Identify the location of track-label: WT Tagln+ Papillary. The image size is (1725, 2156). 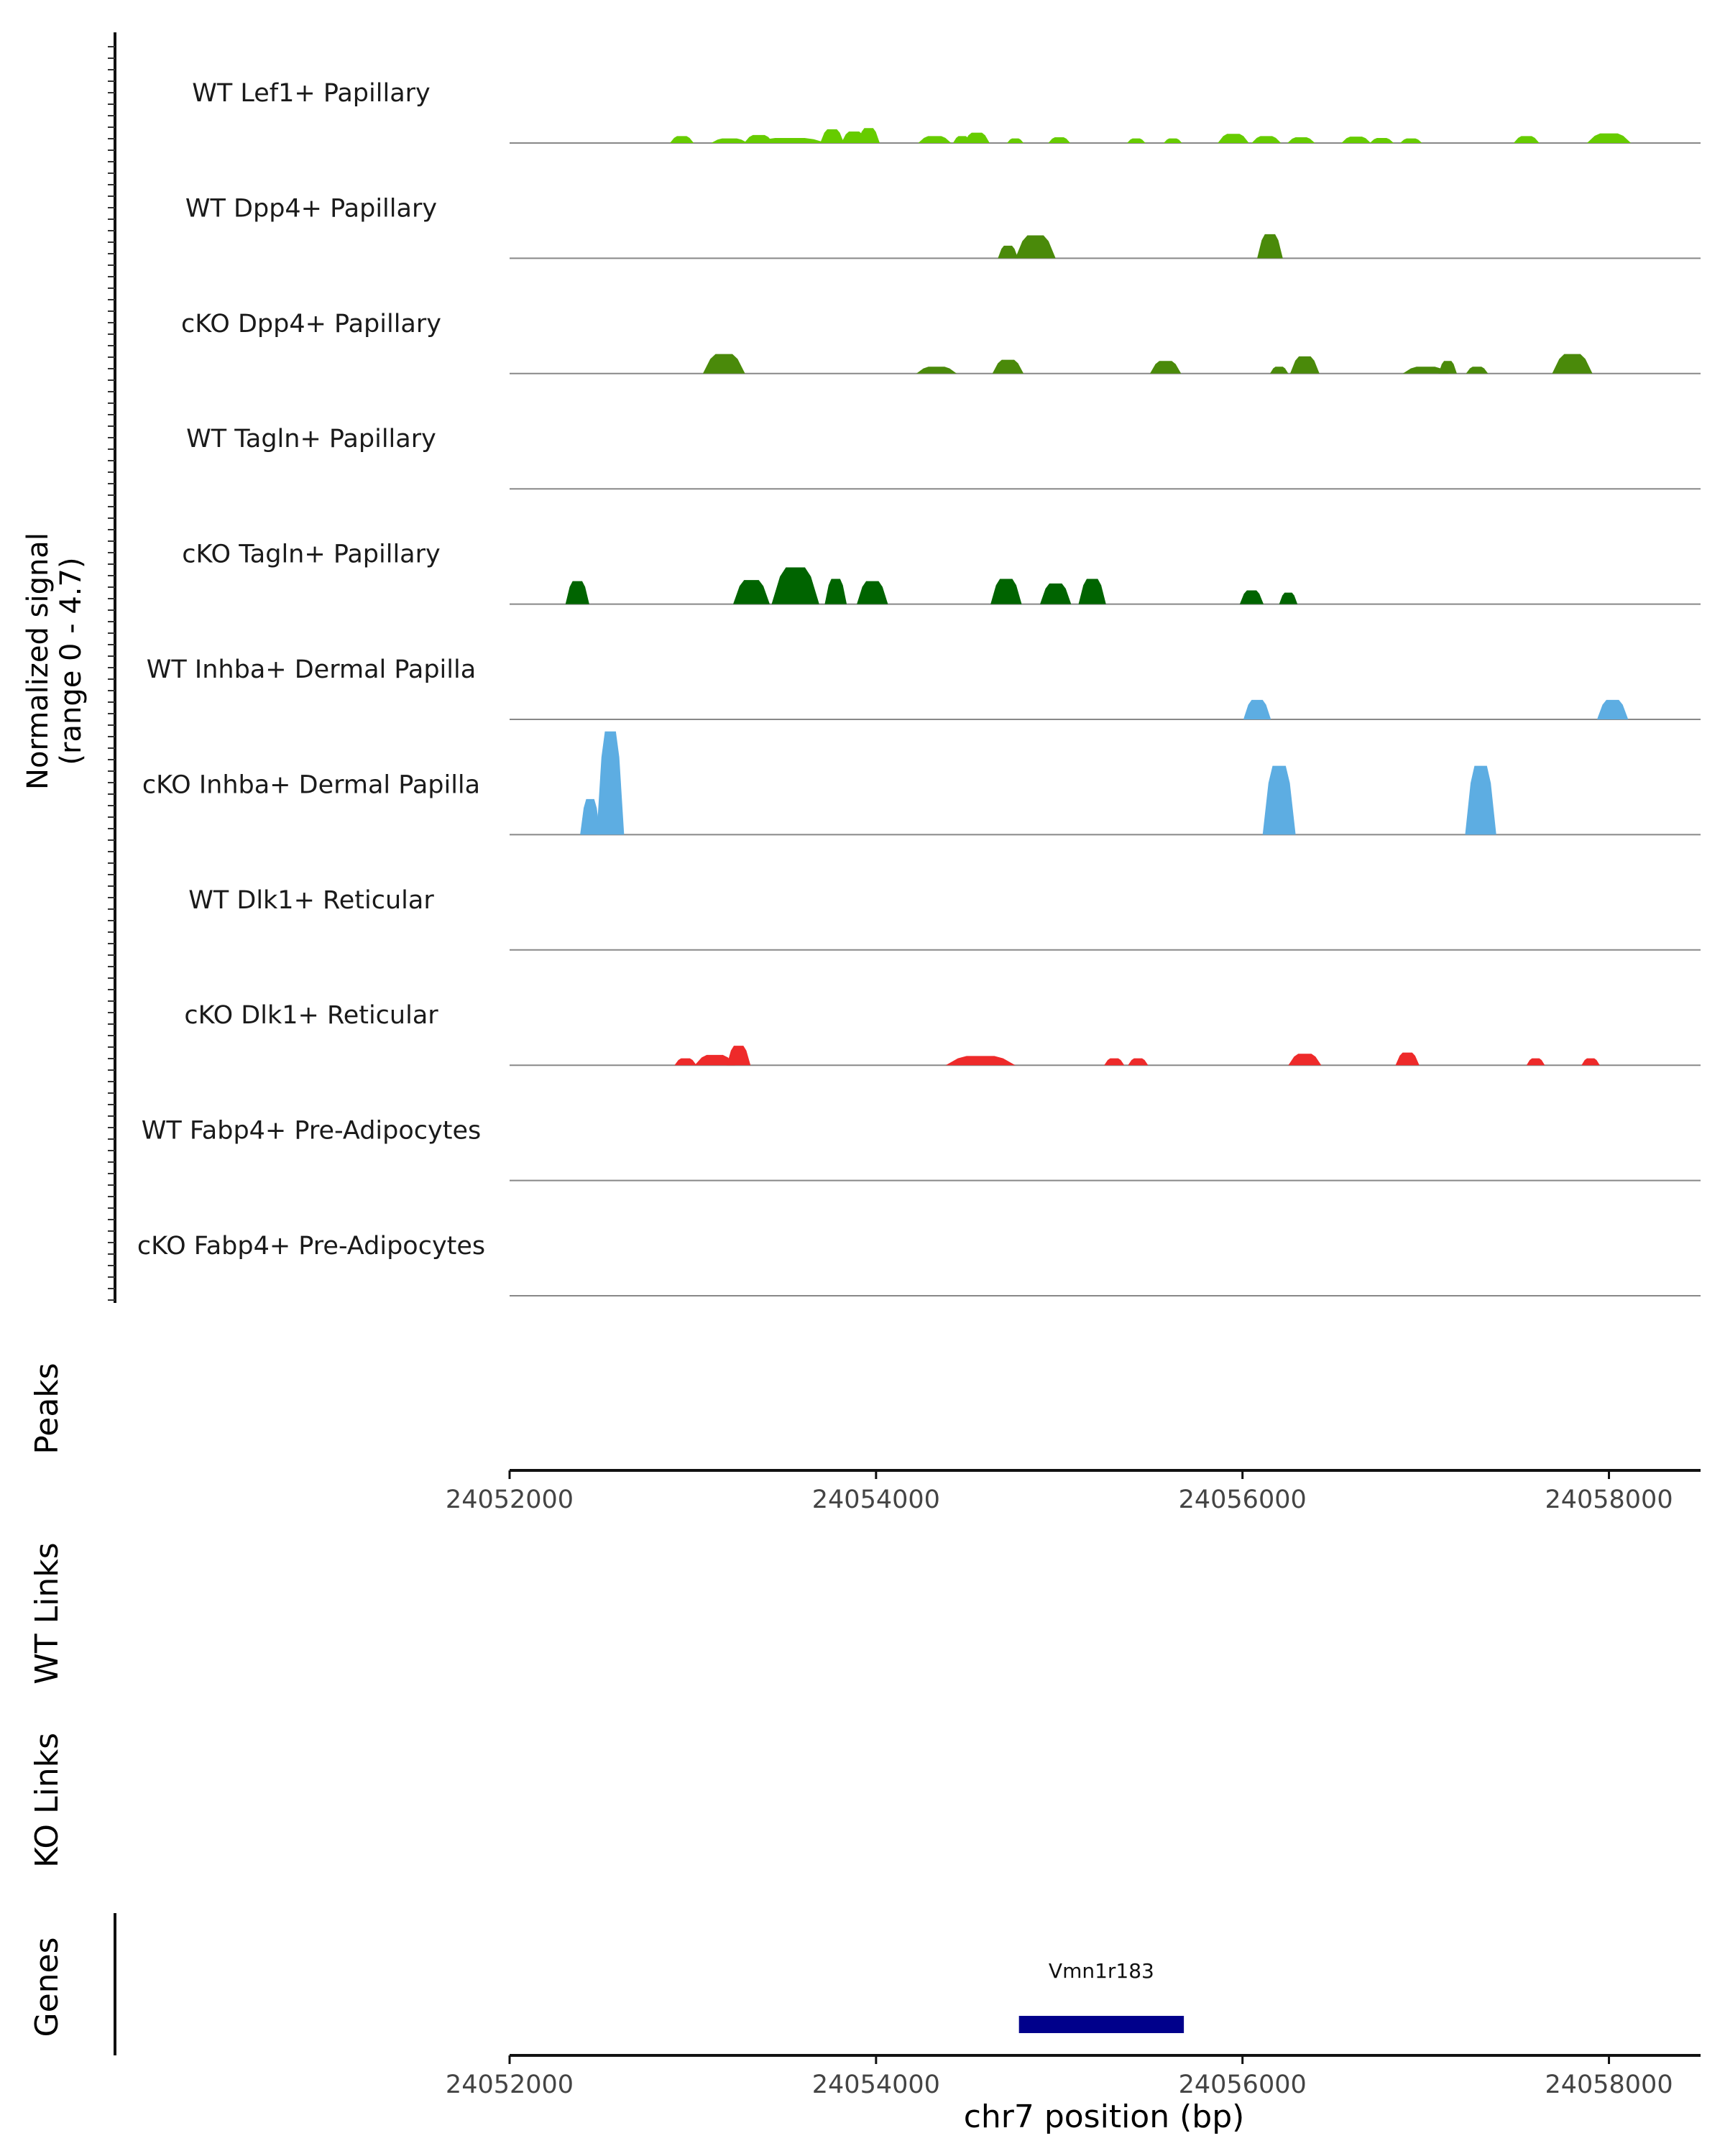
(311, 439).